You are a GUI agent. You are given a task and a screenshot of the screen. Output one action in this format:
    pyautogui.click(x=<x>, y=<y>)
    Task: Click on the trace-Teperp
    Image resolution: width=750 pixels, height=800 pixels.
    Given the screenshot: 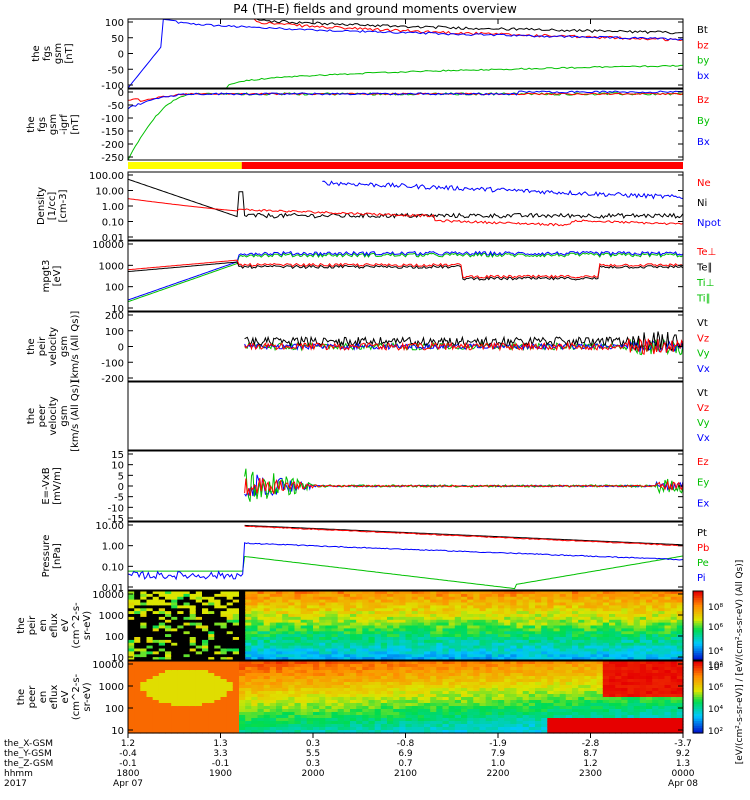 What is the action you would take?
    pyautogui.click(x=405, y=269)
    